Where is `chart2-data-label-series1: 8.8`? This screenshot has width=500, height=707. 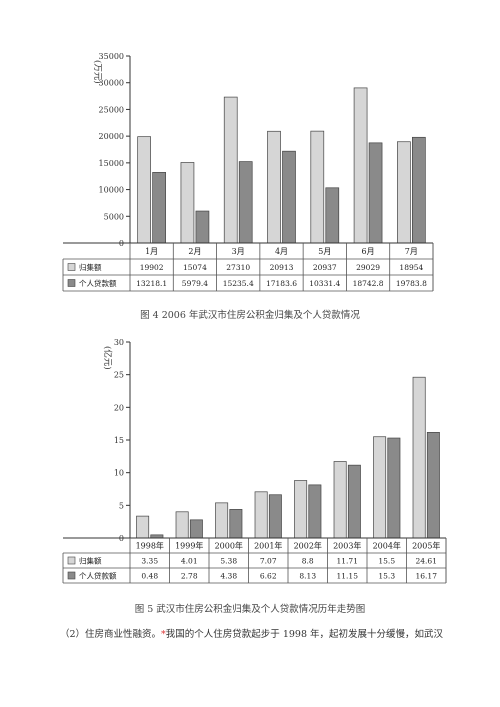
chart2-data-label-series1: 8.8 is located at coordinates (308, 561).